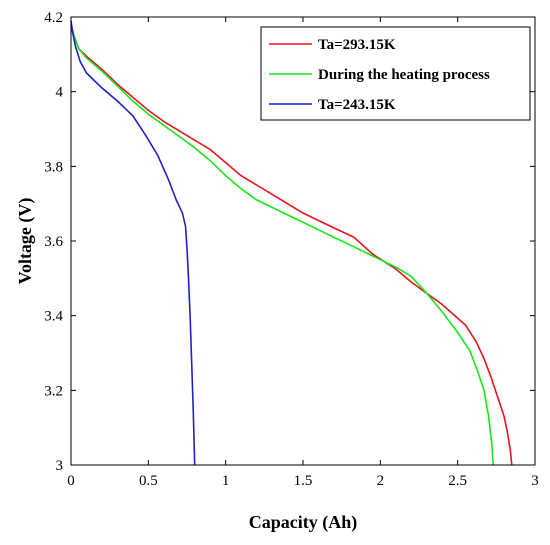 The height and width of the screenshot is (545, 550). Describe the element at coordinates (53, 167) in the screenshot. I see `y-tick-label: 3.8` at that location.